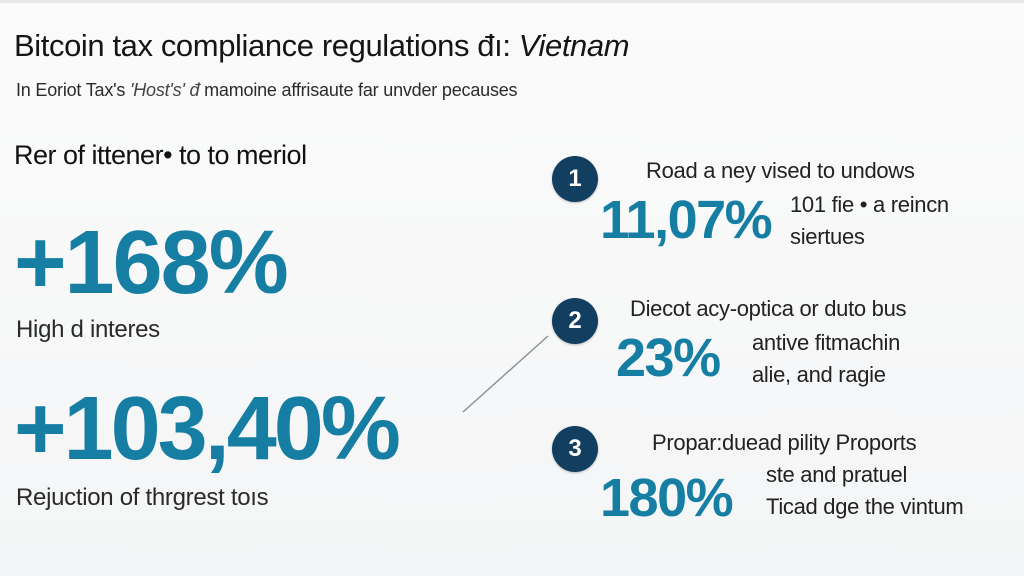 This screenshot has width=1024, height=576. I want to click on title-connector: đı:, so click(494, 45).